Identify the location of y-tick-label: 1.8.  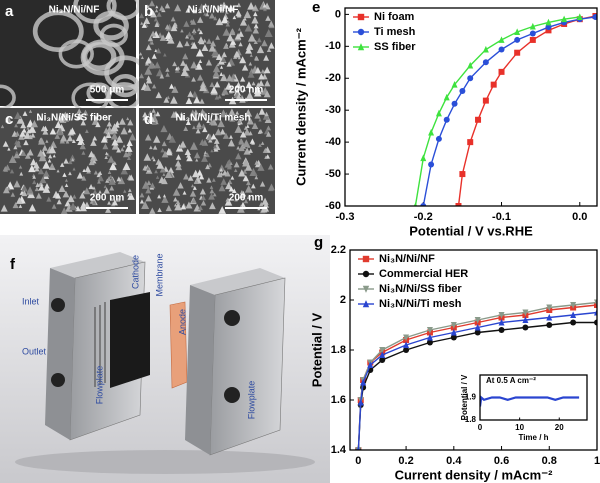
(471, 419).